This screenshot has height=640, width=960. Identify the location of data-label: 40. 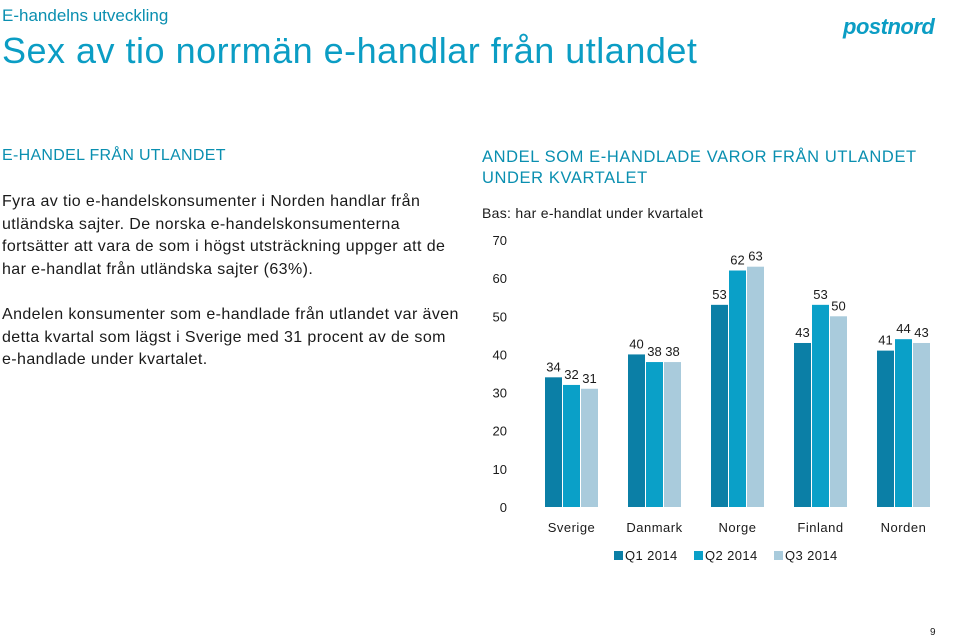
(636, 343).